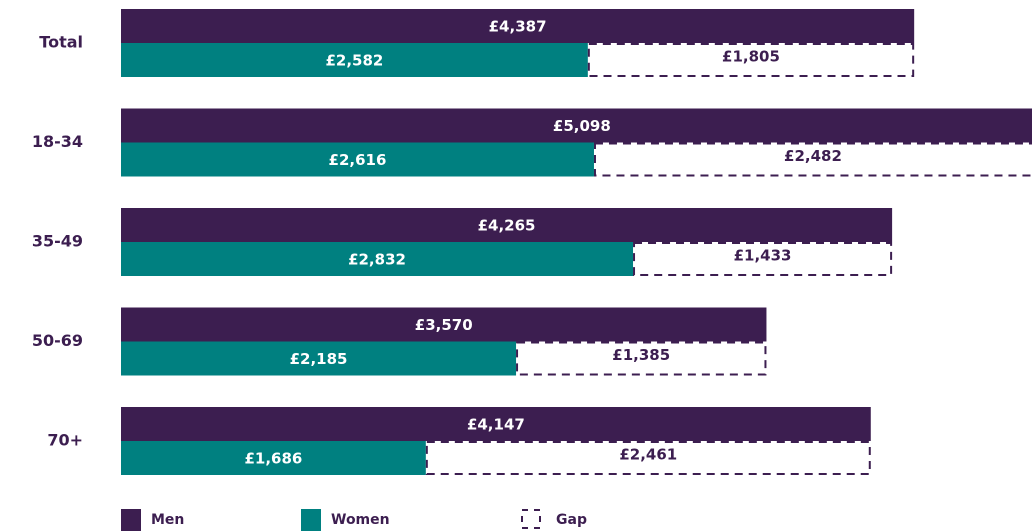  I want to click on category-label: 70+, so click(65, 440).